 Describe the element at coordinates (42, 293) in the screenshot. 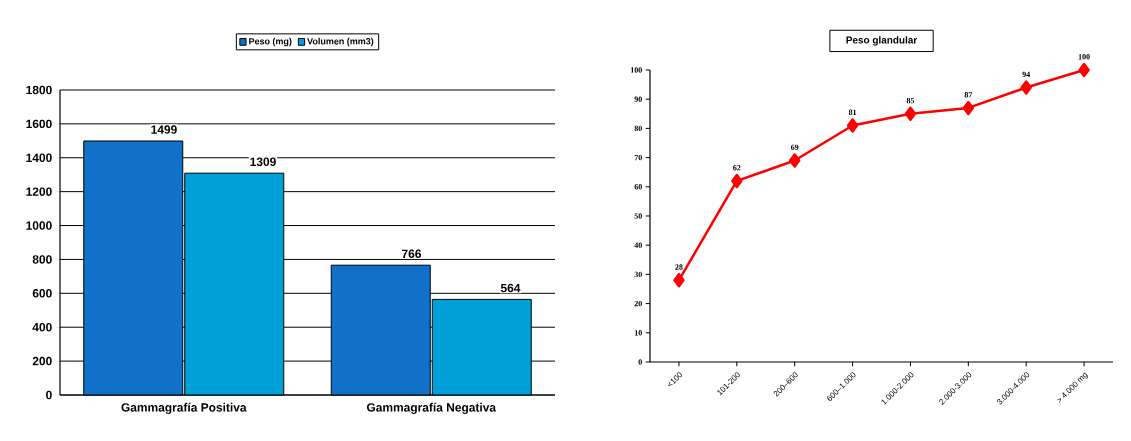

I see `y-tick-label: 600` at that location.